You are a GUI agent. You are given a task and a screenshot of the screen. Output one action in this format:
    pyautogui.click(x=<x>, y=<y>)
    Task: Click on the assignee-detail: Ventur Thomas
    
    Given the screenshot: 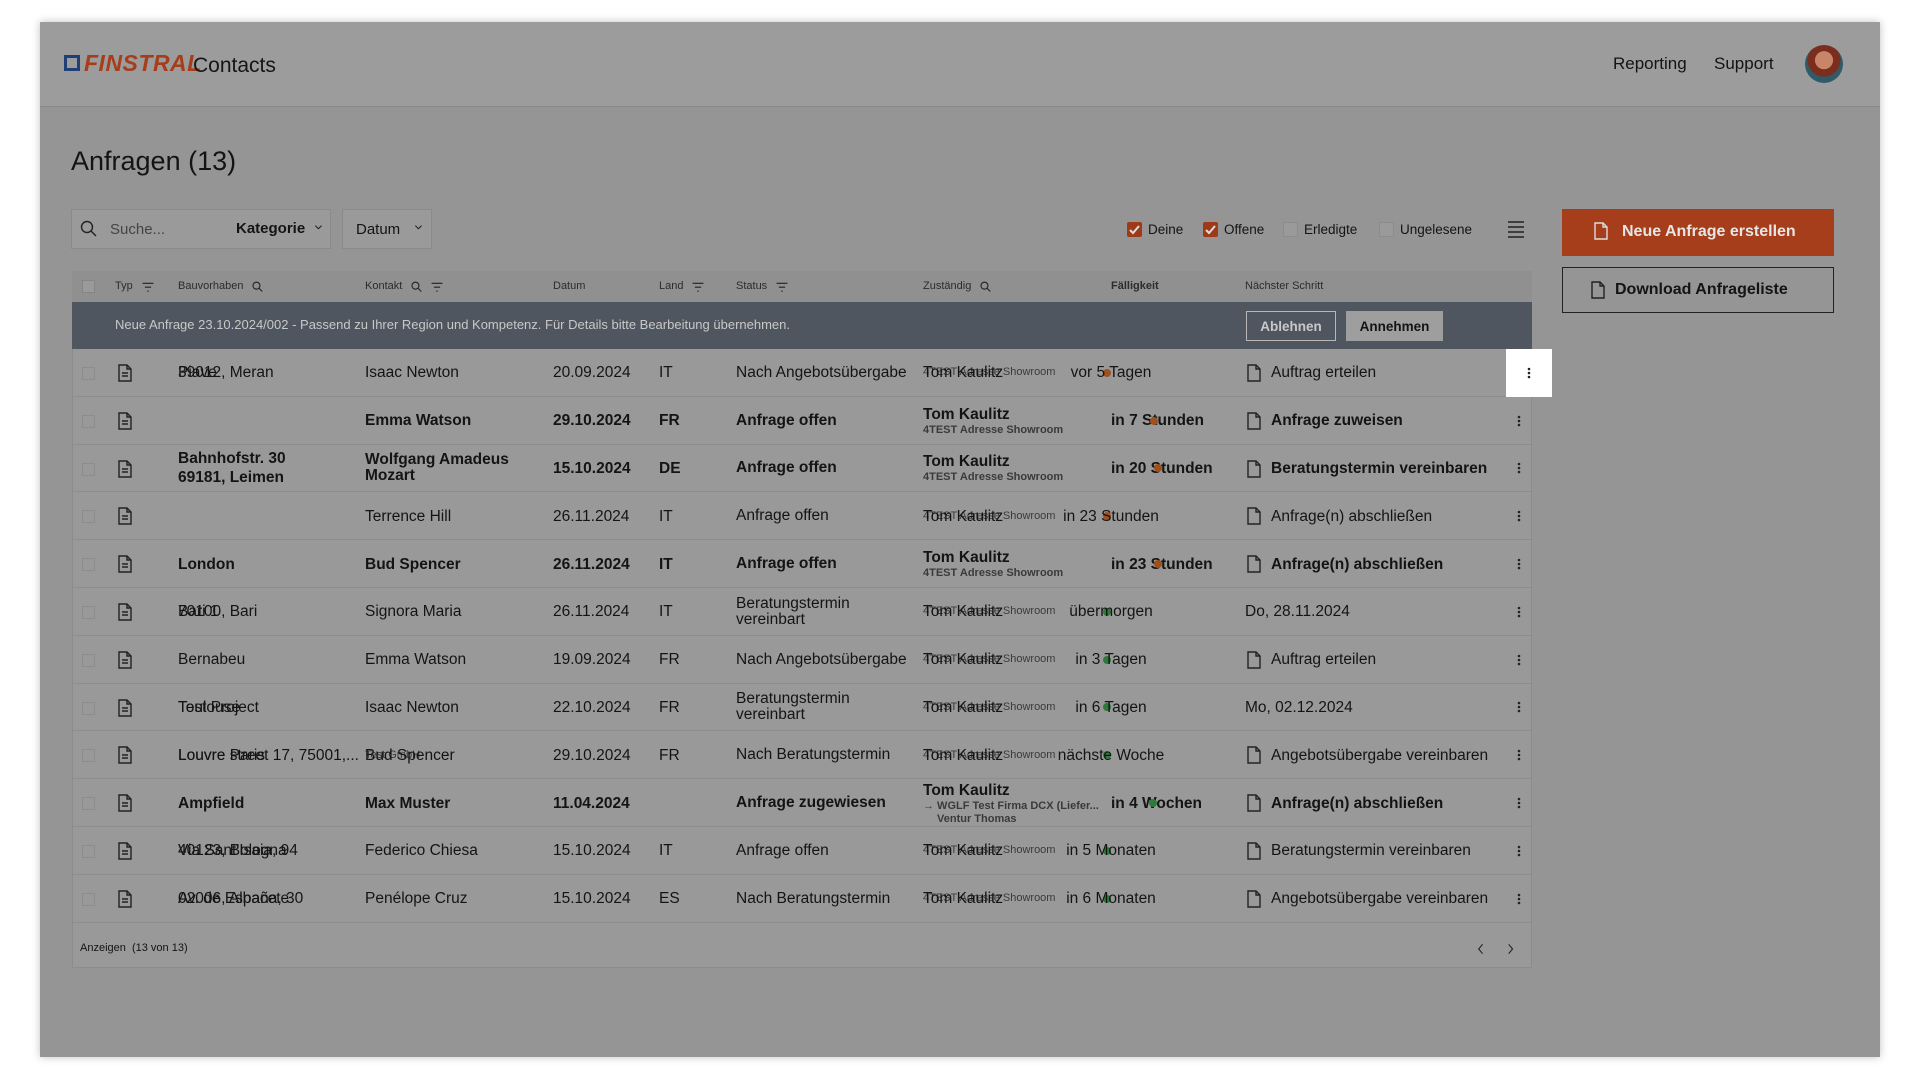 What is the action you would take?
    pyautogui.click(x=977, y=818)
    